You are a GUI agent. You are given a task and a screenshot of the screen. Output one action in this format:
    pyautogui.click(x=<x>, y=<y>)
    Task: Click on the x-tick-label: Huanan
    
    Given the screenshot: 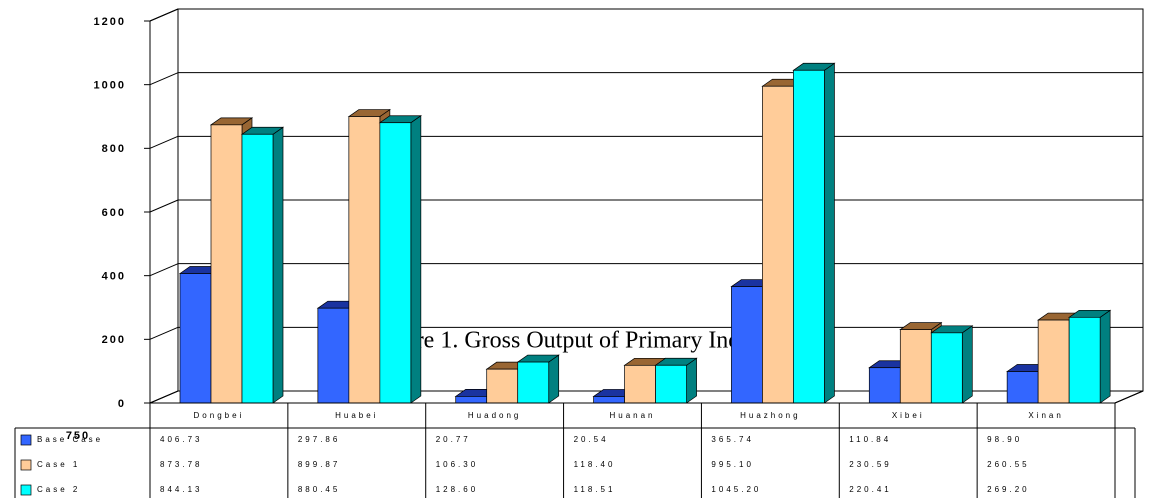 What is the action you would take?
    pyautogui.click(x=632, y=415)
    